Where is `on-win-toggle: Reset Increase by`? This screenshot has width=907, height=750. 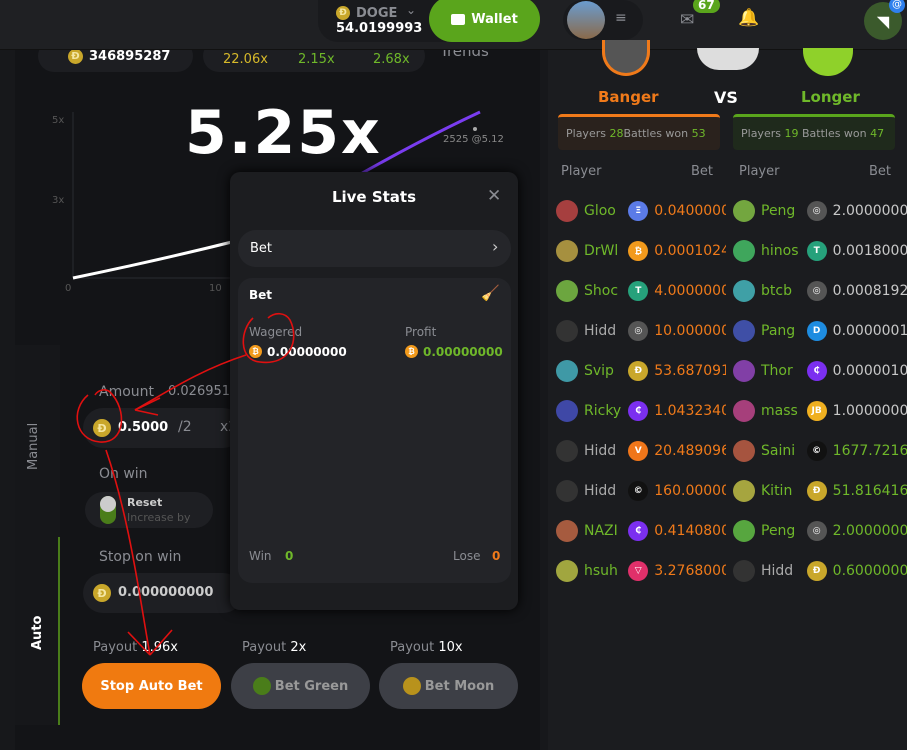 on-win-toggle: Reset Increase by is located at coordinates (149, 510).